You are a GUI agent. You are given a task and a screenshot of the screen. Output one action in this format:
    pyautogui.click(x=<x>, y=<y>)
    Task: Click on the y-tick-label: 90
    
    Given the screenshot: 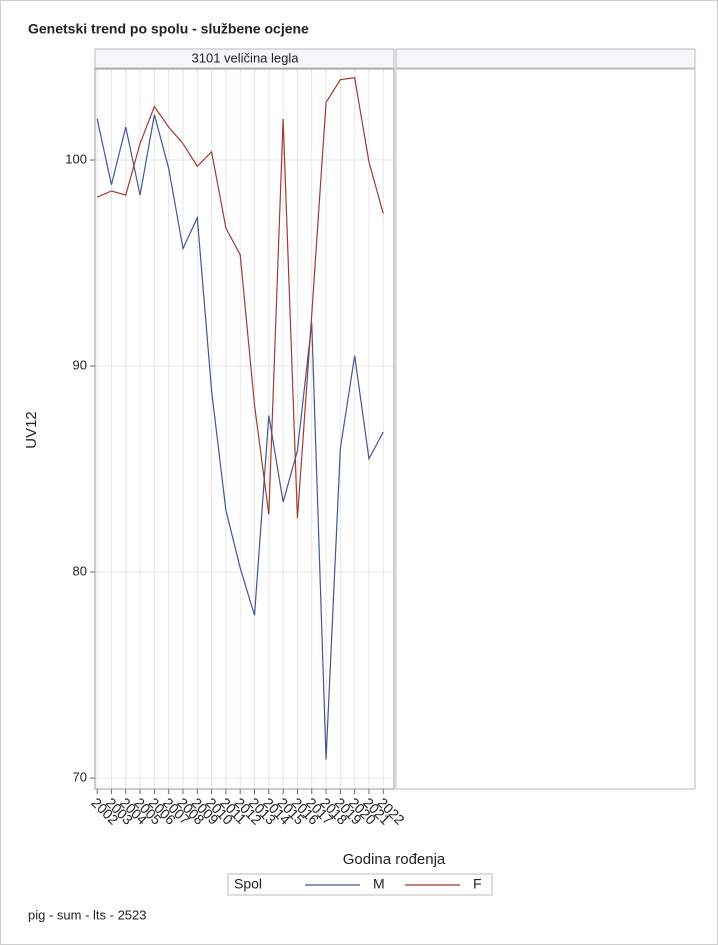 What is the action you would take?
    pyautogui.click(x=80, y=365)
    